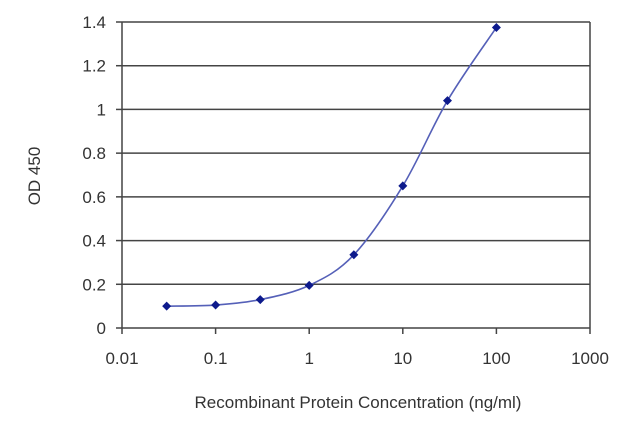 Image resolution: width=640 pixels, height=427 pixels. Describe the element at coordinates (496, 358) in the screenshot. I see `x-tick-label-4: 100` at that location.